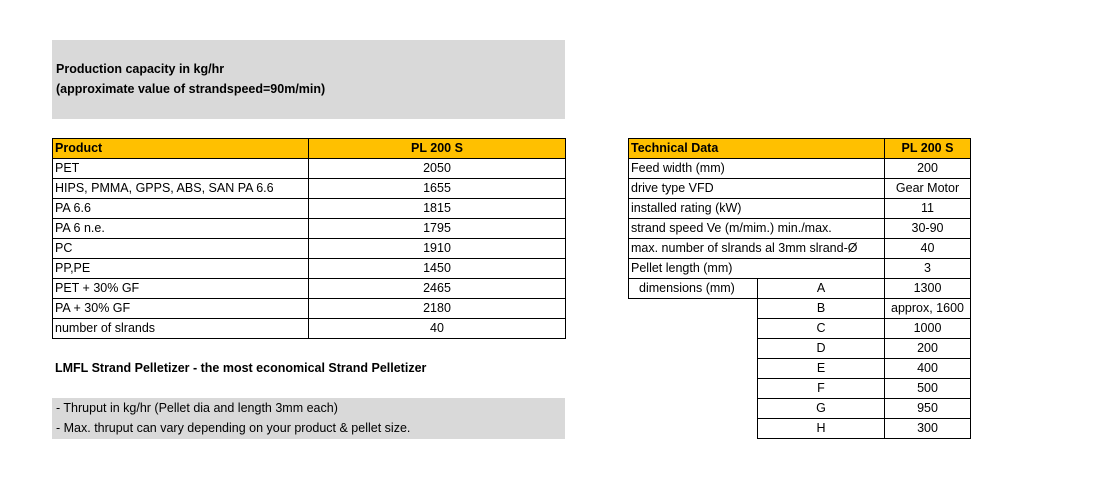 This screenshot has width=1098, height=479. I want to click on table-row: strand speed Ve (m/mim.) min./max. 30-90, so click(799, 228).